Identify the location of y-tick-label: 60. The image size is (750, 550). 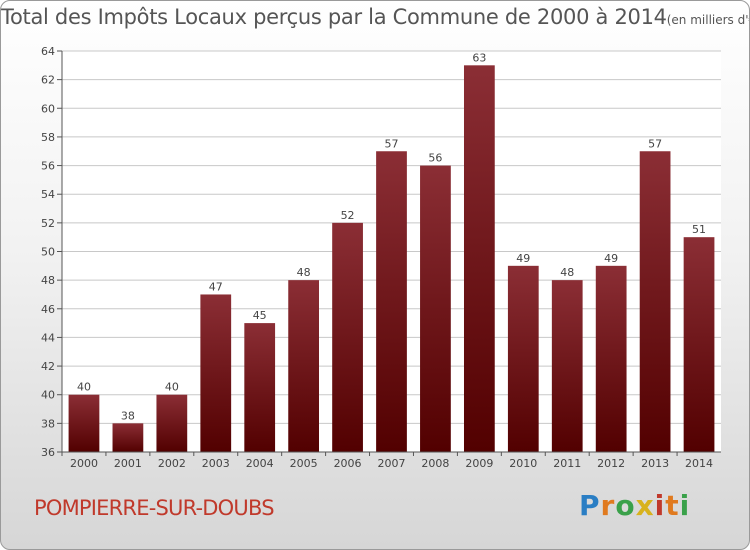
(48, 108).